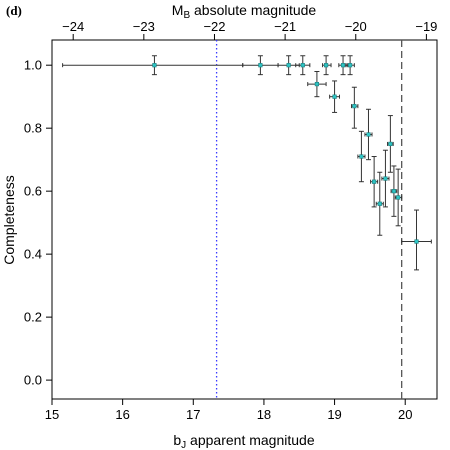 This screenshot has width=450, height=450. I want to click on top-tick-label: −24, so click(73, 26).